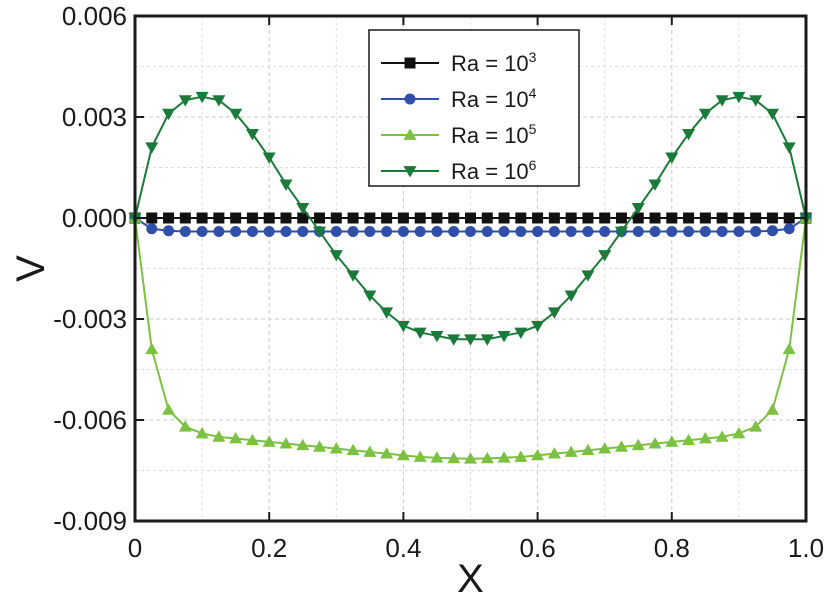 Image resolution: width=830 pixels, height=605 pixels. What do you see at coordinates (90, 420) in the screenshot?
I see `y-tick-label: -0.006` at bounding box center [90, 420].